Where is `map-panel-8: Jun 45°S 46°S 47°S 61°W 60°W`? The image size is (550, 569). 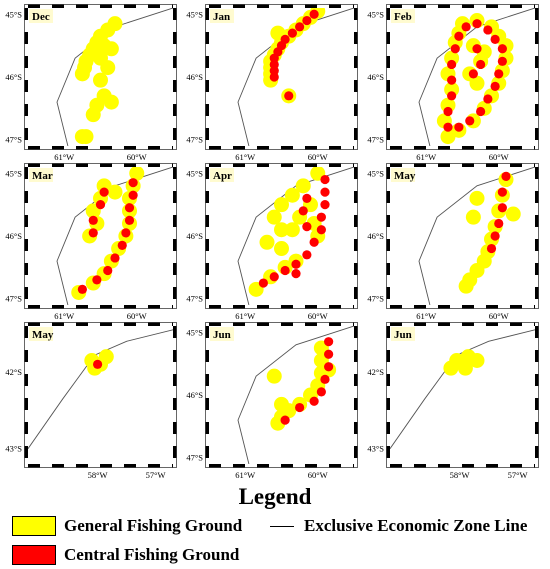
map-panel-8: Jun 45°S 46°S 47°S 61°W 60°W is located at coordinates (272, 401).